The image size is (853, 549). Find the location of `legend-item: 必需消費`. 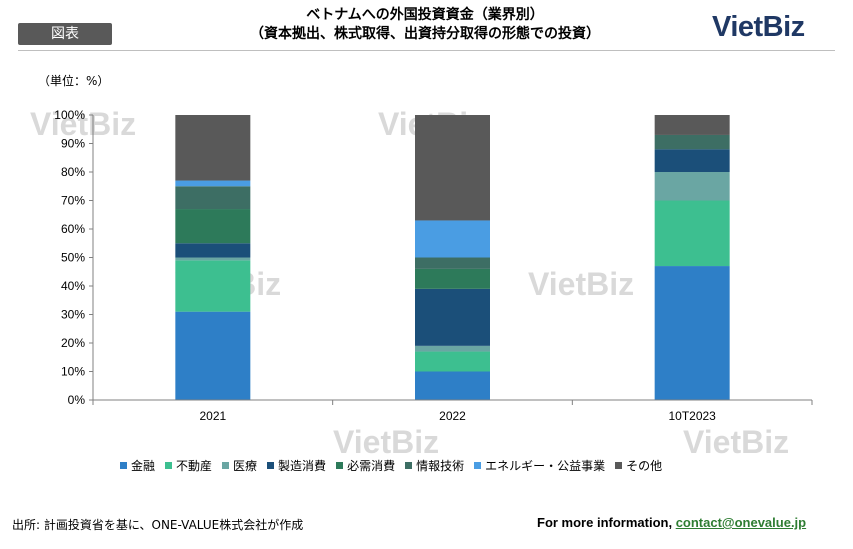

legend-item: 必需消費 is located at coordinates (365, 465).